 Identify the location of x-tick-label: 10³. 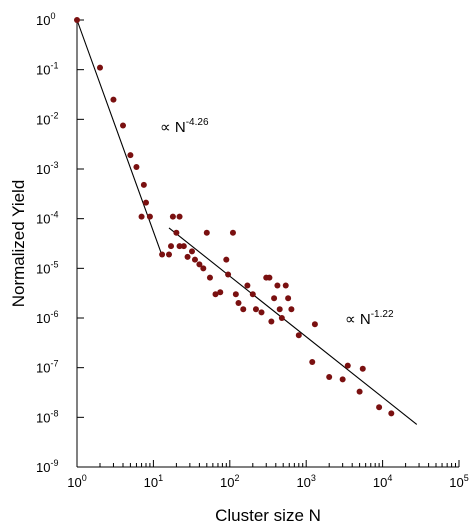
(305, 481).